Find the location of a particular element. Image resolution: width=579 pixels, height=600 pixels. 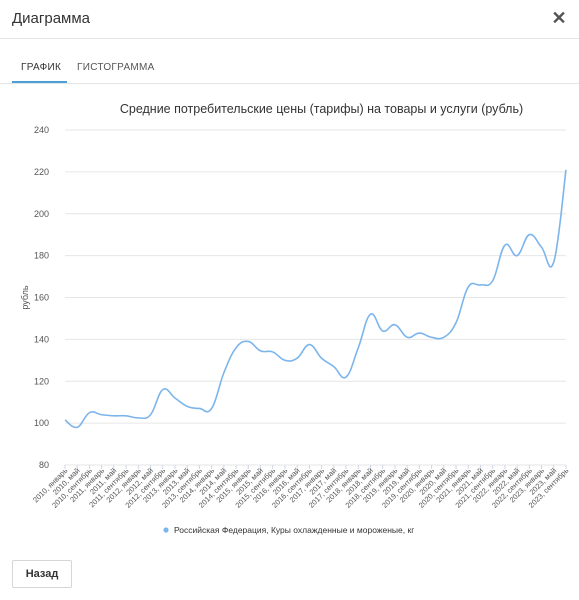

y-tick-label: 120 is located at coordinates (41, 381).